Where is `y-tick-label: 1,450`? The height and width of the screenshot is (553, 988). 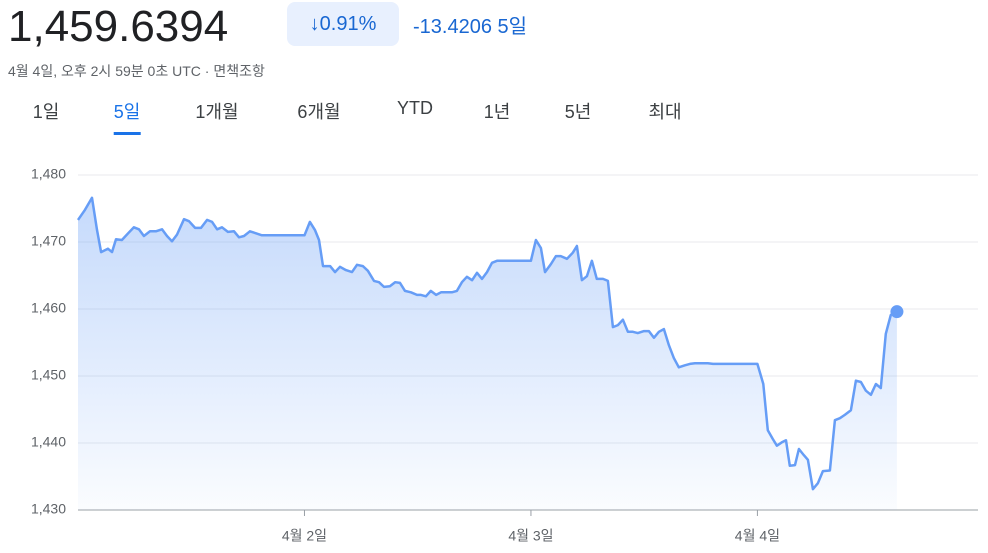
y-tick-label: 1,450 is located at coordinates (48, 375).